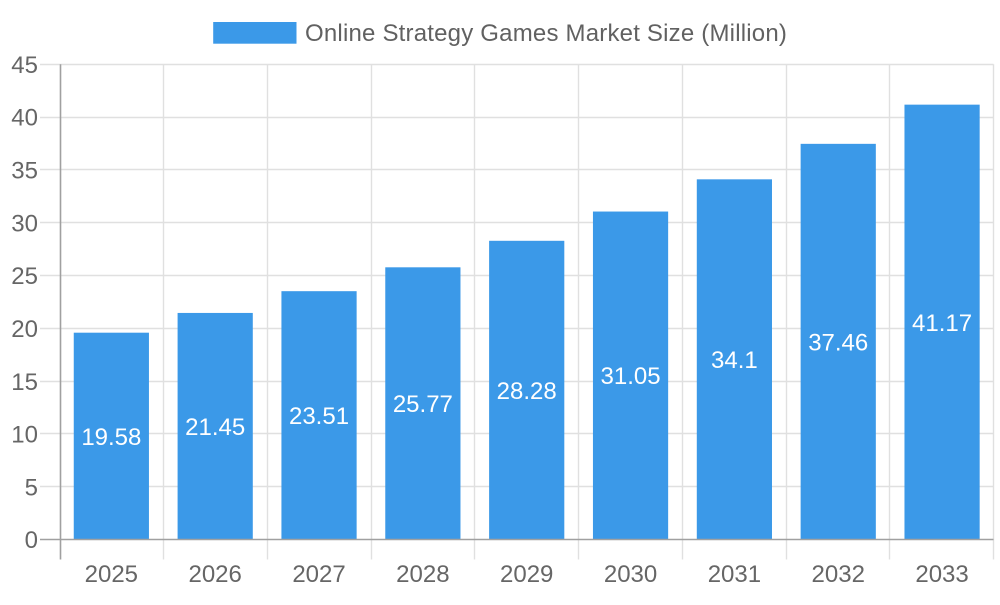  I want to click on svg-text: 0, so click(31, 540).